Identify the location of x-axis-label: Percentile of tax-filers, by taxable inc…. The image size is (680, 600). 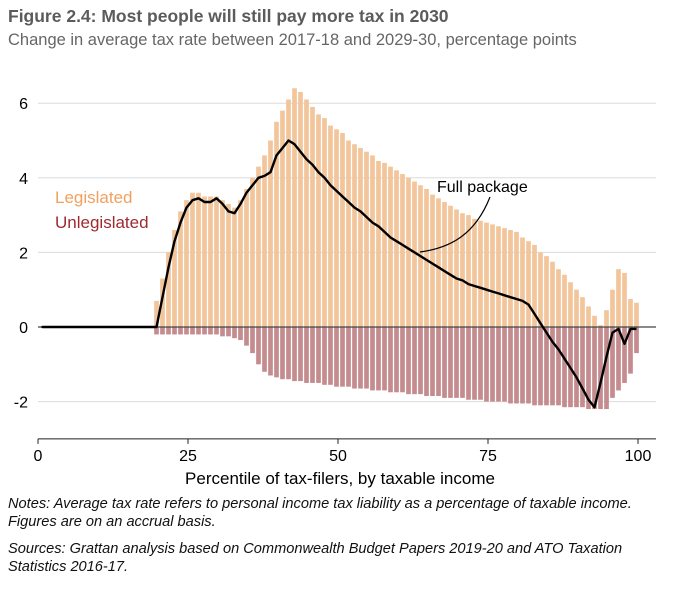
(340, 478).